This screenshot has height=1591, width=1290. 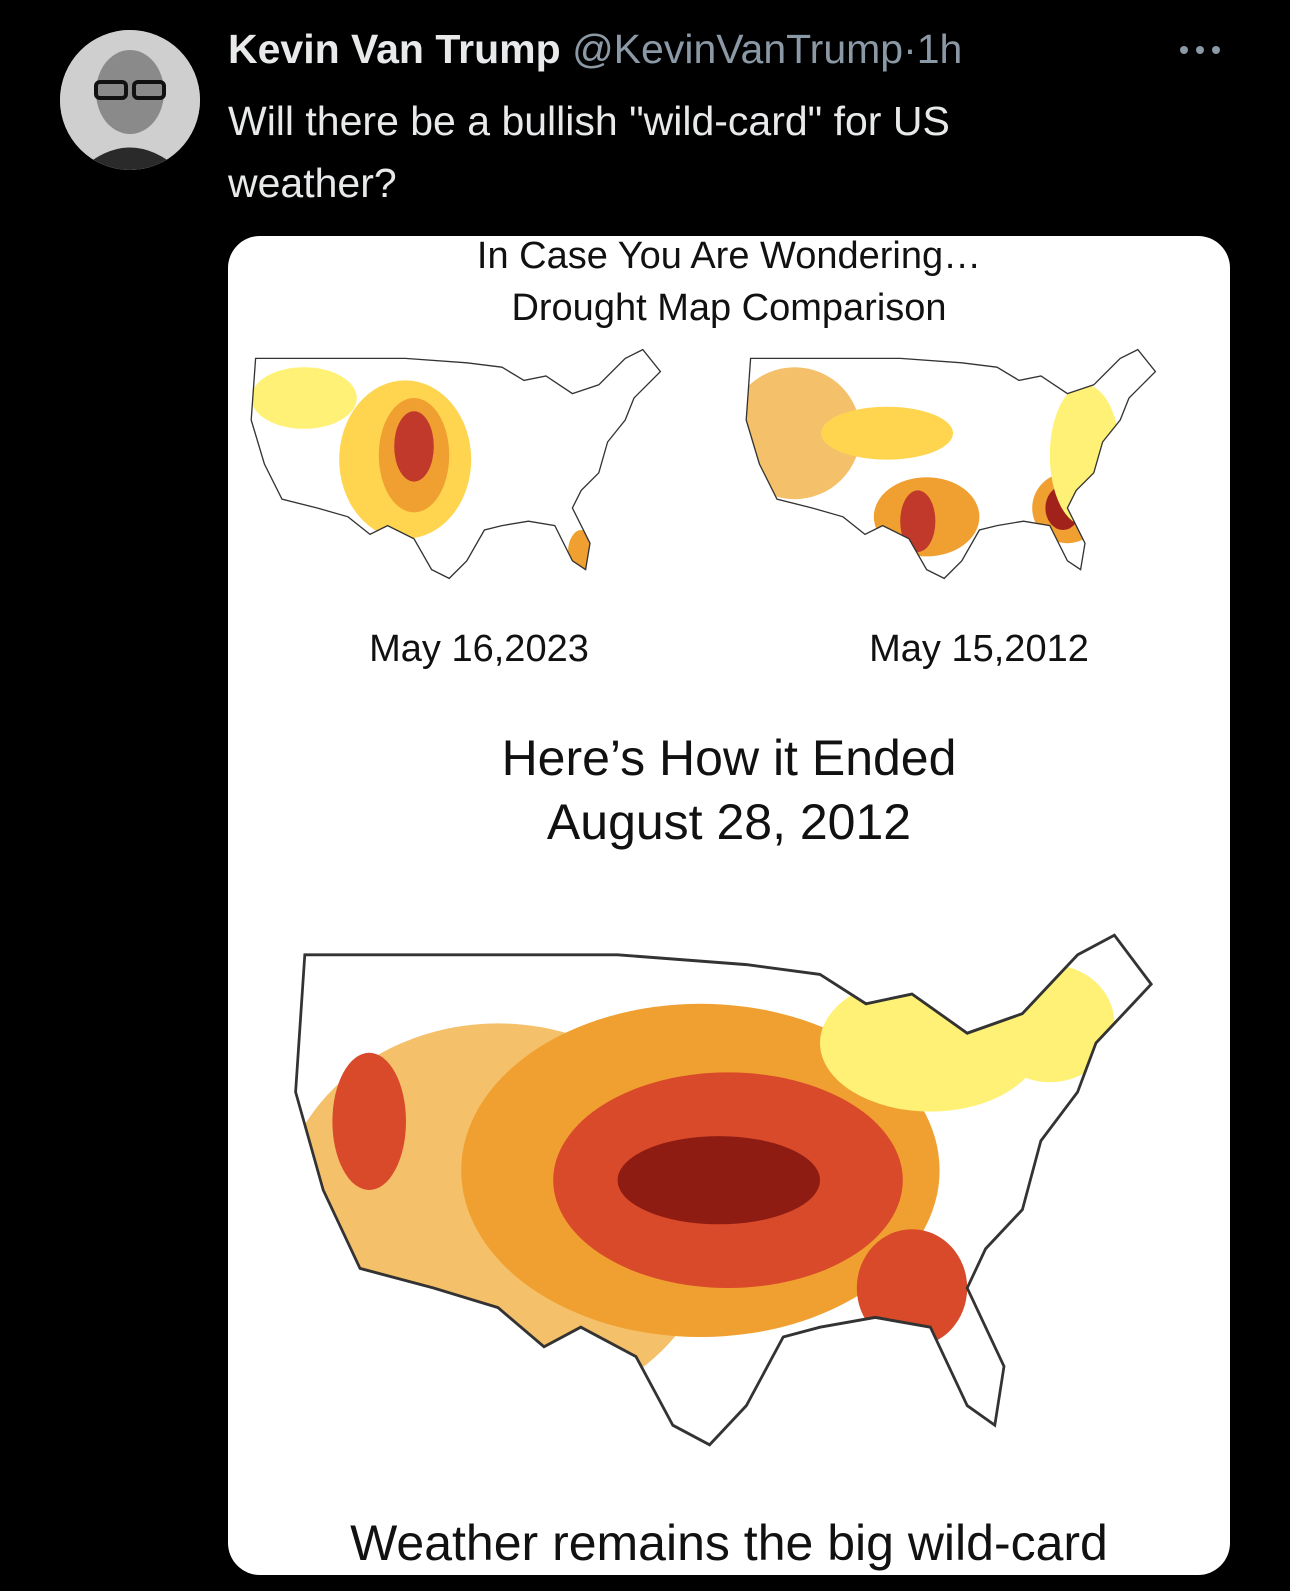 What do you see at coordinates (951, 464) in the screenshot?
I see `map-2012-may` at bounding box center [951, 464].